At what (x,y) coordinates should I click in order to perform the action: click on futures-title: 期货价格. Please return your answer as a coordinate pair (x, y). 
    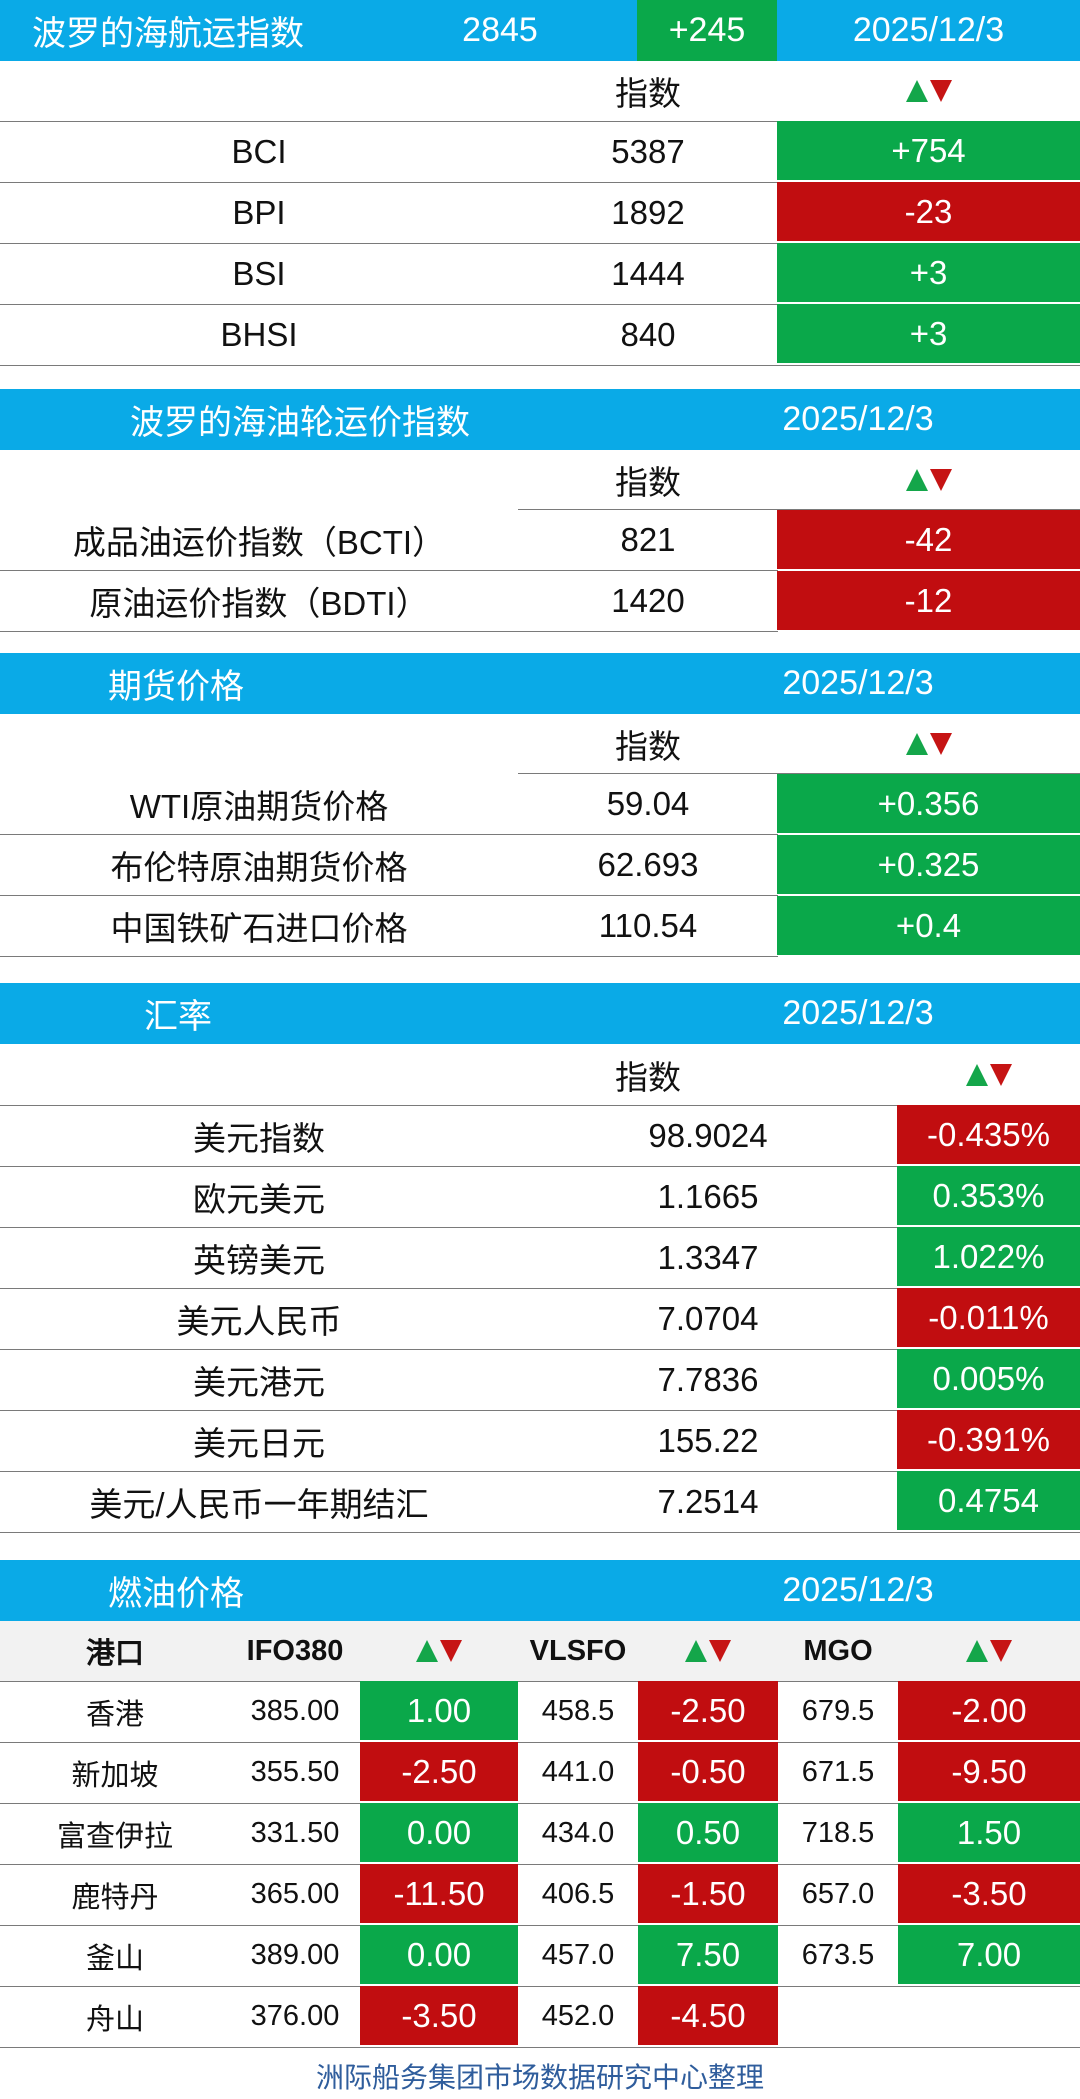
    Looking at the image, I should click on (176, 687).